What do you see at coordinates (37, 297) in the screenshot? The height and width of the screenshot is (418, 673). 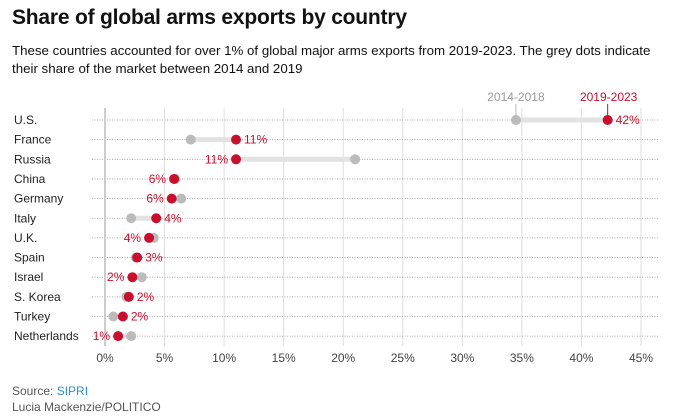 I see `country-label: S. Korea` at bounding box center [37, 297].